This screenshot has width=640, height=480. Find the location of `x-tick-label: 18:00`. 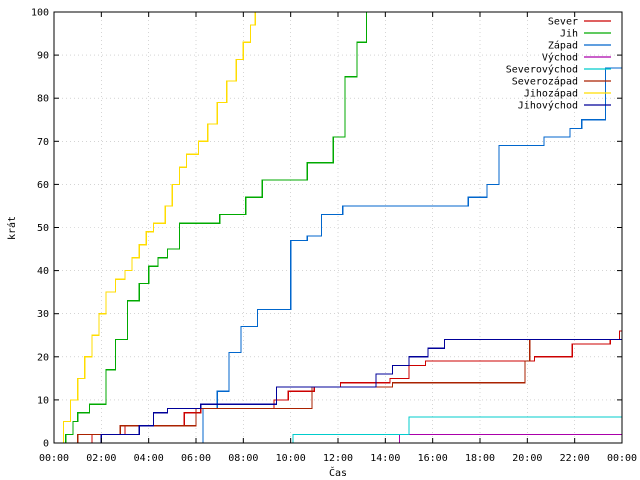

x-tick-label: 18:00 is located at coordinates (480, 458).